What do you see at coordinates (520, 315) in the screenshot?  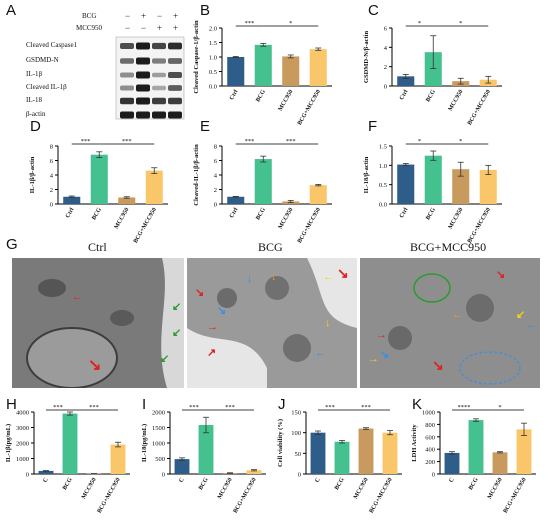 I see `yellow-arrow-icon: ↙` at bounding box center [520, 315].